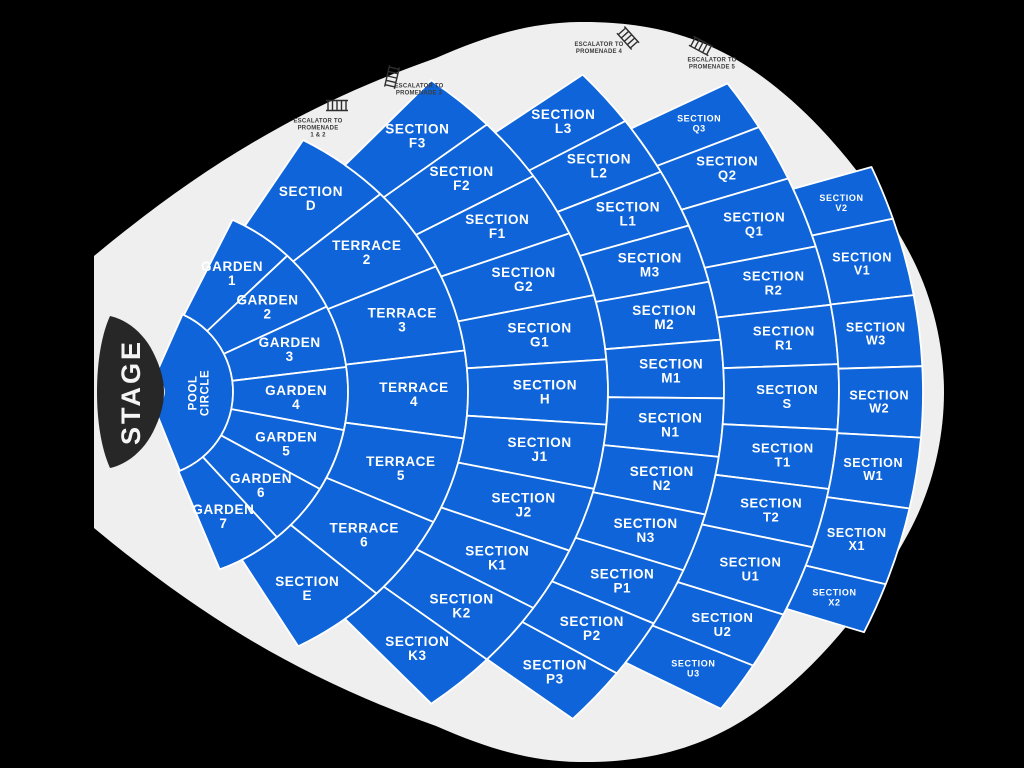 The width and height of the screenshot is (1024, 768). Describe the element at coordinates (780, 397) in the screenshot. I see `section-s` at that location.